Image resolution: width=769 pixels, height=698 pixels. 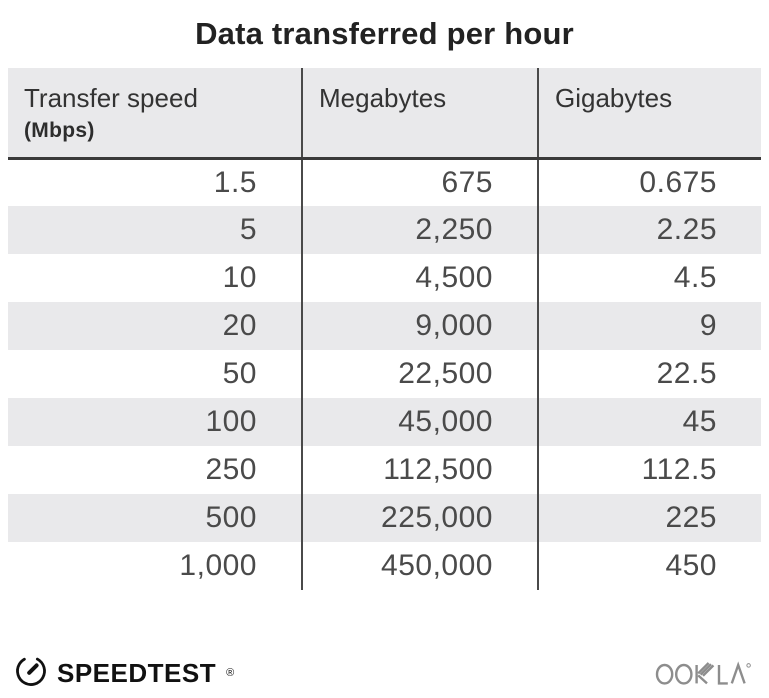 What do you see at coordinates (691, 565) in the screenshot?
I see `cell-gigabytes: 450` at bounding box center [691, 565].